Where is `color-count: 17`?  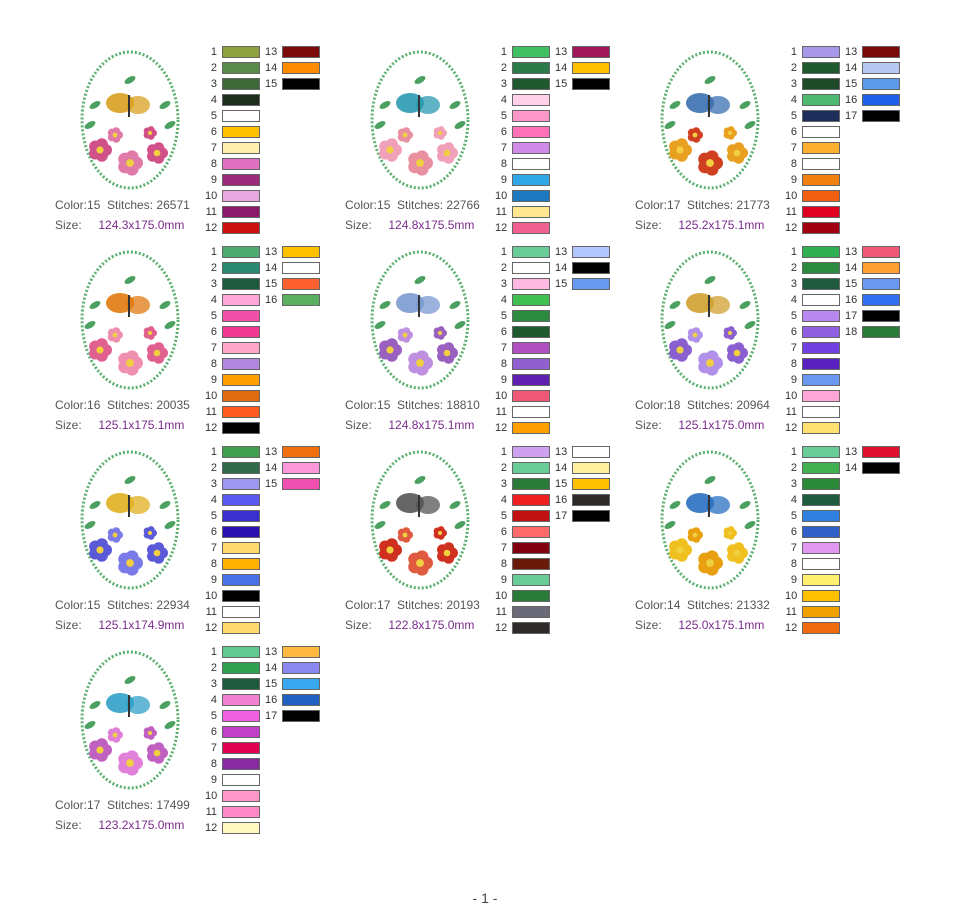
color-count: 17 is located at coordinates (94, 805).